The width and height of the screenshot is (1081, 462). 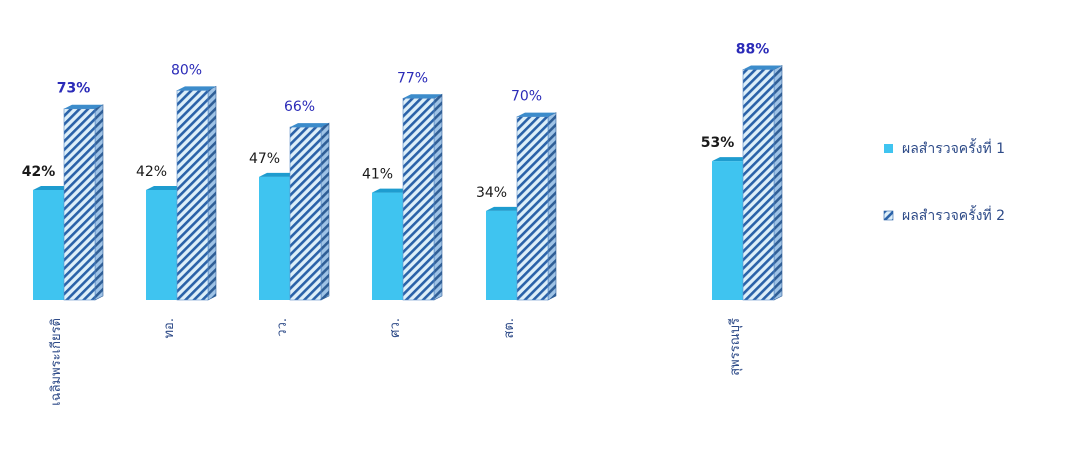 What do you see at coordinates (186, 70) in the screenshot?
I see `value-label-series2-2: 80%` at bounding box center [186, 70].